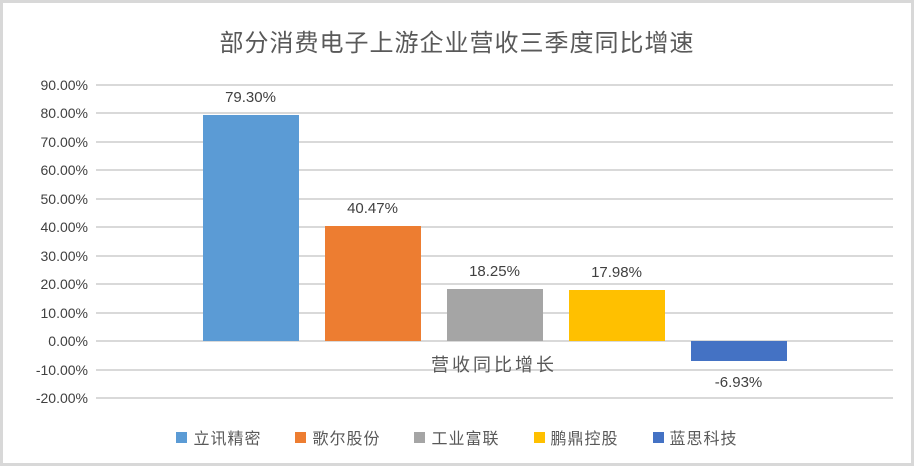 The image size is (914, 466). I want to click on bar-歌尔股份, so click(372, 283).